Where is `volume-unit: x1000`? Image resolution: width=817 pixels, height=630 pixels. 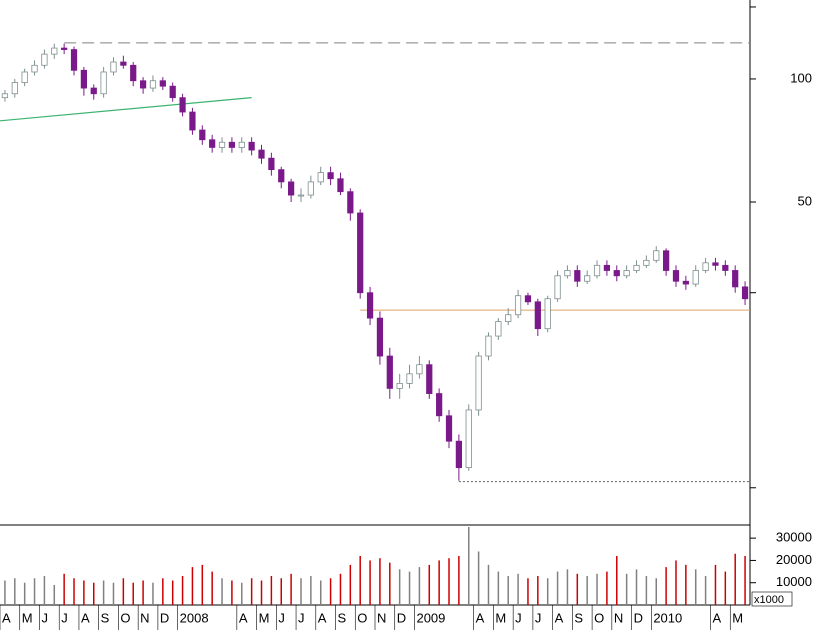 volume-unit: x1000 is located at coordinates (769, 600).